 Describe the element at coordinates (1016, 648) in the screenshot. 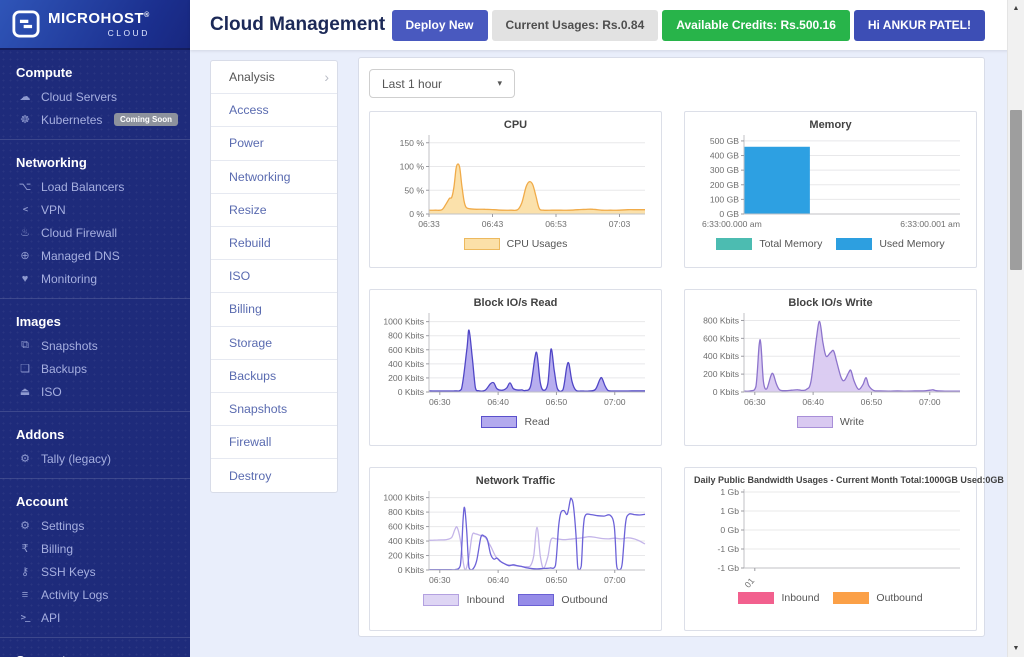

I see `scroll-down-button: ▼` at that location.